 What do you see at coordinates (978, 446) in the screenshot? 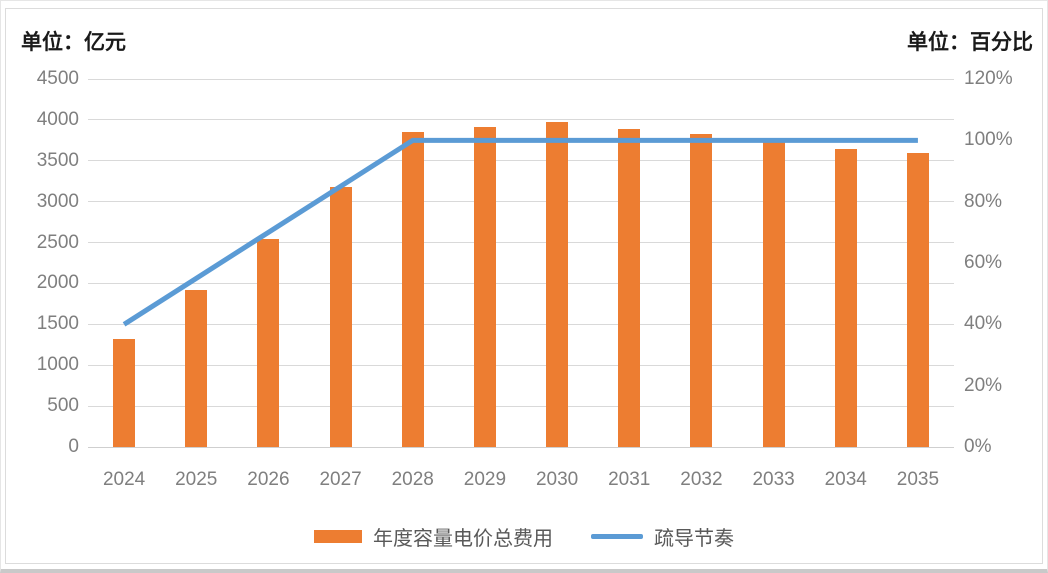
I see `right-axis-tick-label: 0%` at bounding box center [978, 446].